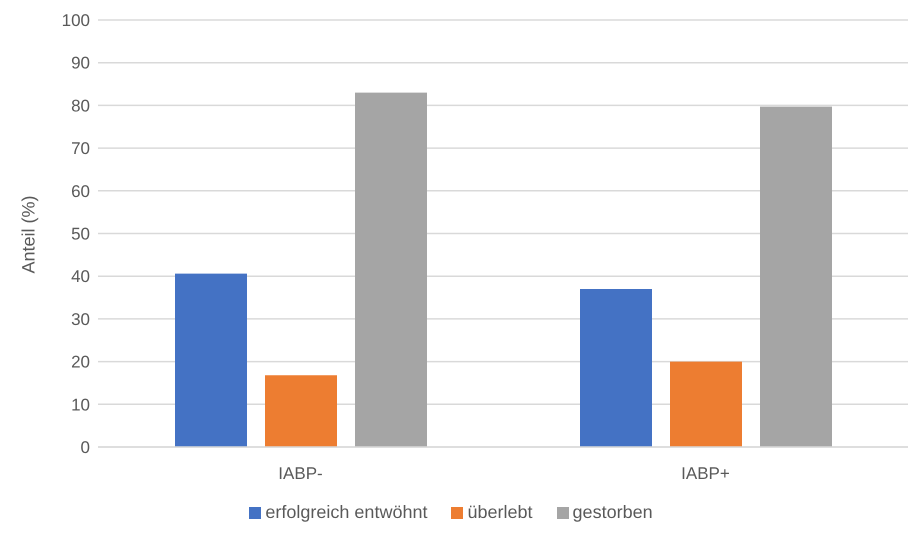 This screenshot has width=916, height=542. What do you see at coordinates (76, 20) in the screenshot?
I see `y-tick-label: 100` at bounding box center [76, 20].